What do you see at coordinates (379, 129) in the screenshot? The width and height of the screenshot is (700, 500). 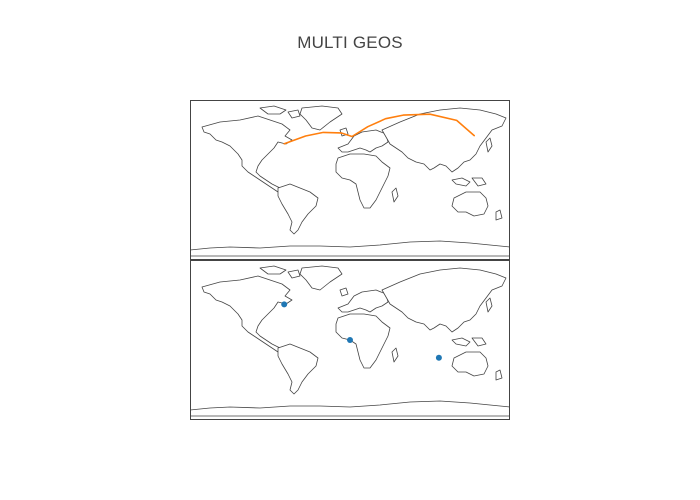 I see `route-line` at bounding box center [379, 129].